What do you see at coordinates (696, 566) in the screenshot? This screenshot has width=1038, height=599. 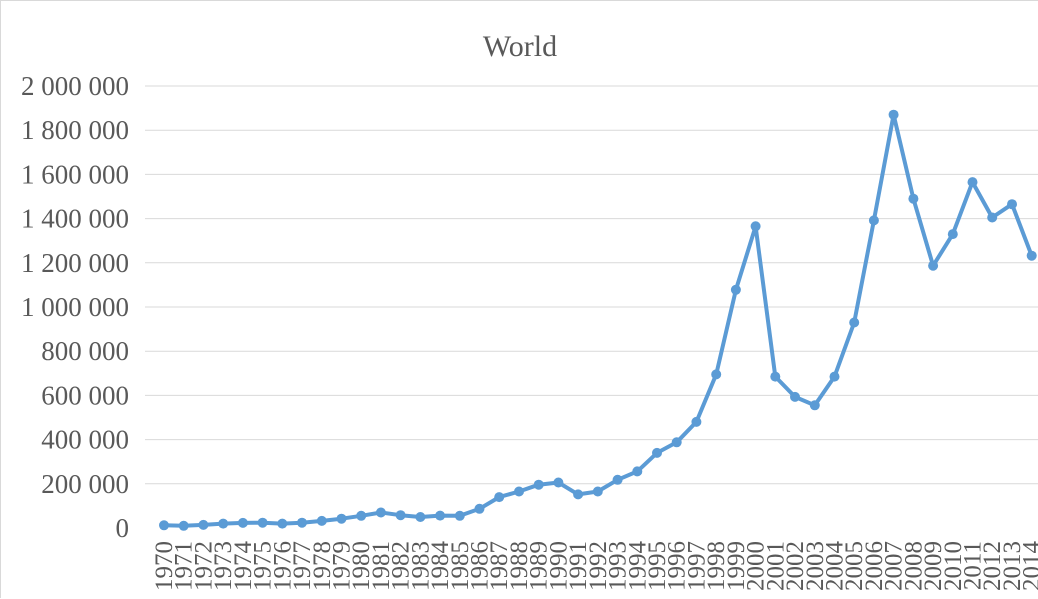 I see `x-tick-label: 1997` at bounding box center [696, 566].